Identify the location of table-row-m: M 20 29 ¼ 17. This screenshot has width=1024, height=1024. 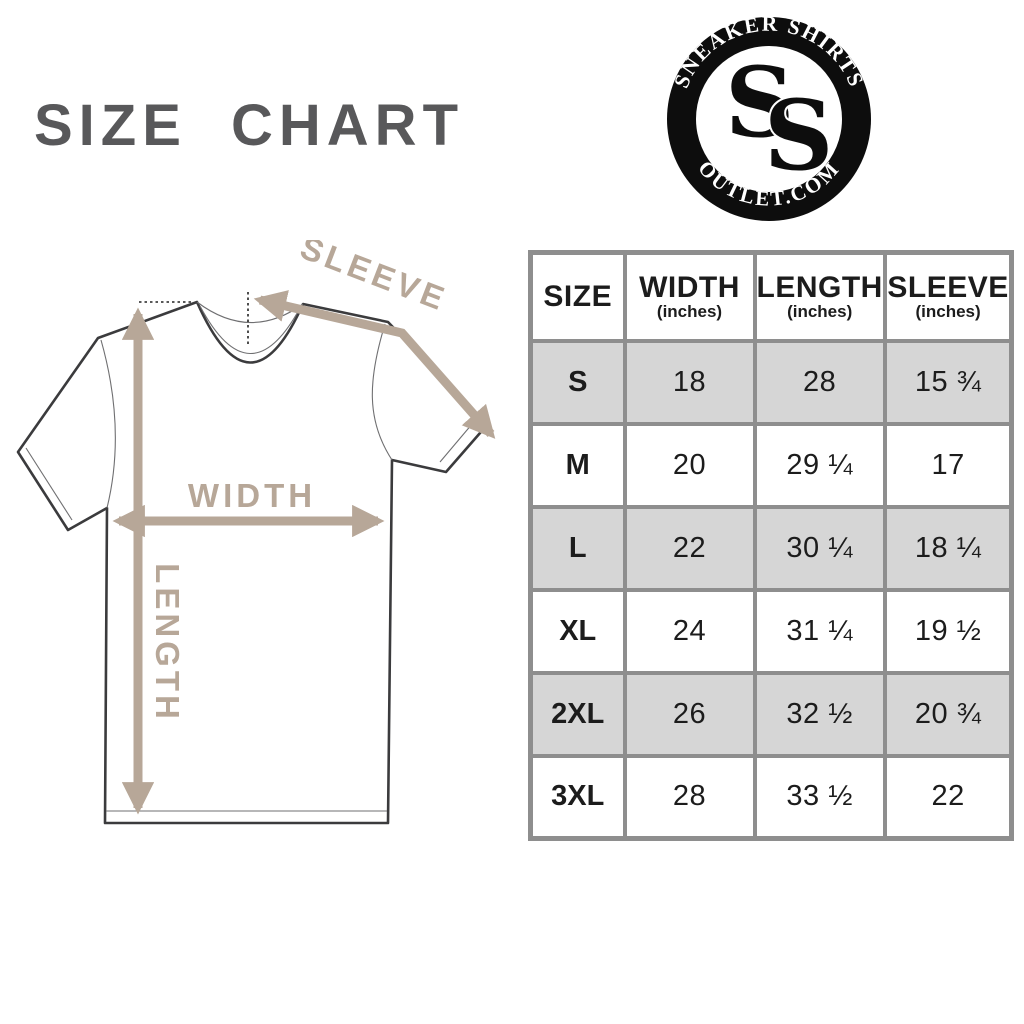
(771, 465).